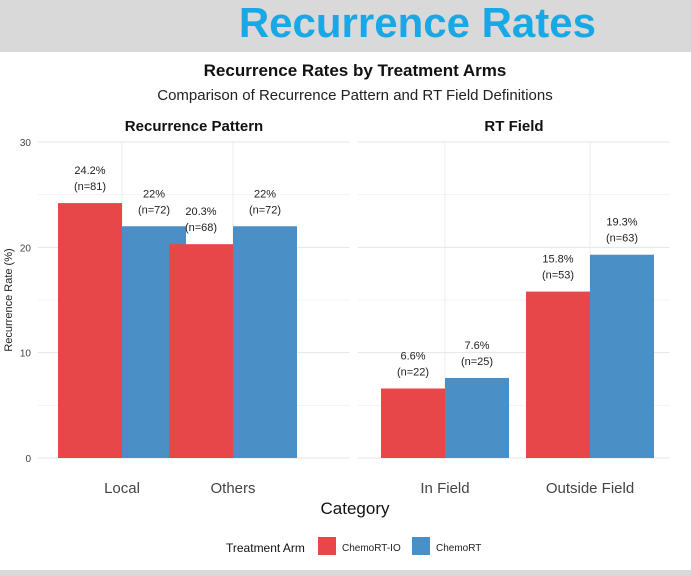  I want to click on y-tick-label: 30, so click(26, 143).